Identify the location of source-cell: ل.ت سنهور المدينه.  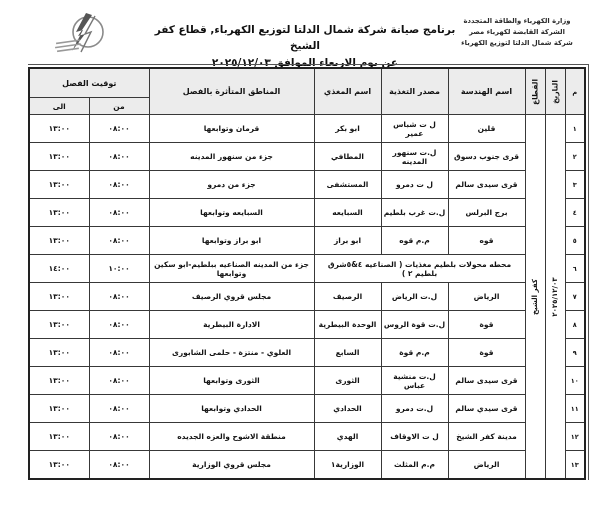
(414, 156).